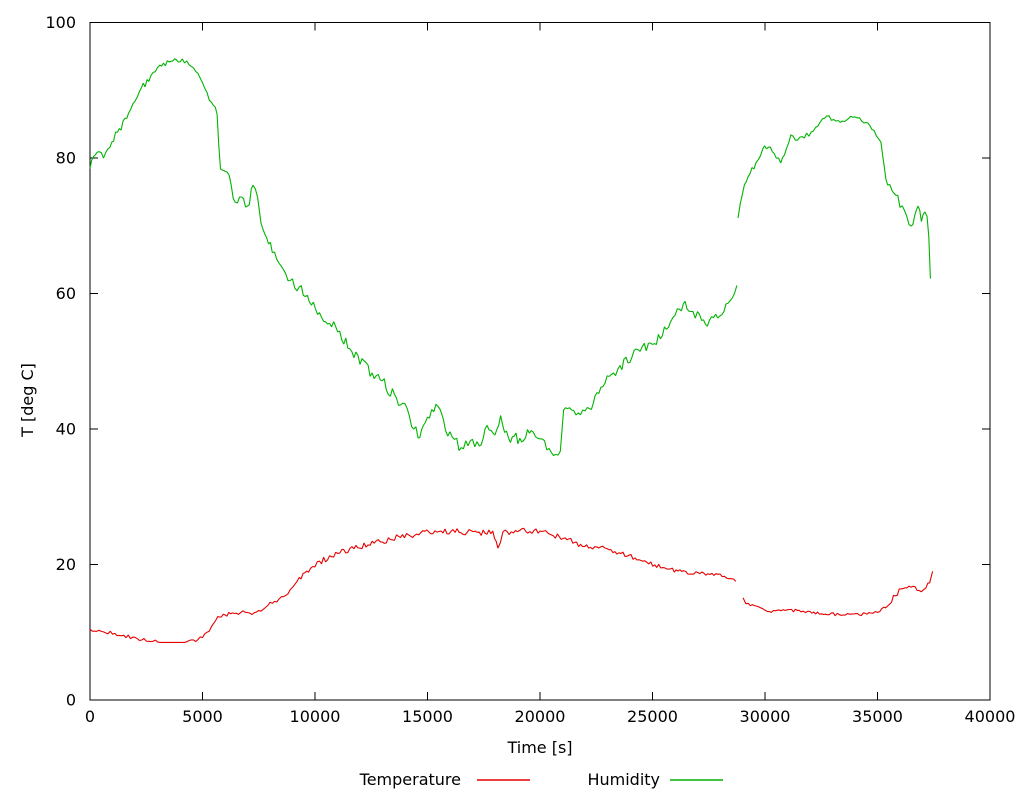 The image size is (1024, 804). I want to click on x-tick-label: 5000, so click(202, 716).